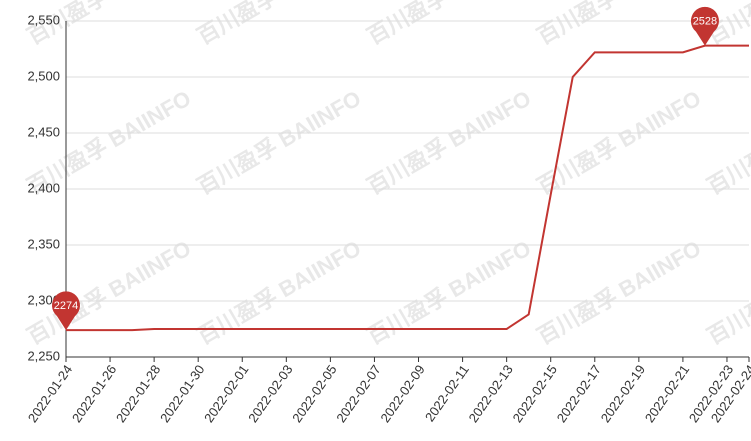  Describe the element at coordinates (94, 393) in the screenshot. I see `x-tick-label: 2022-01-26` at that location.